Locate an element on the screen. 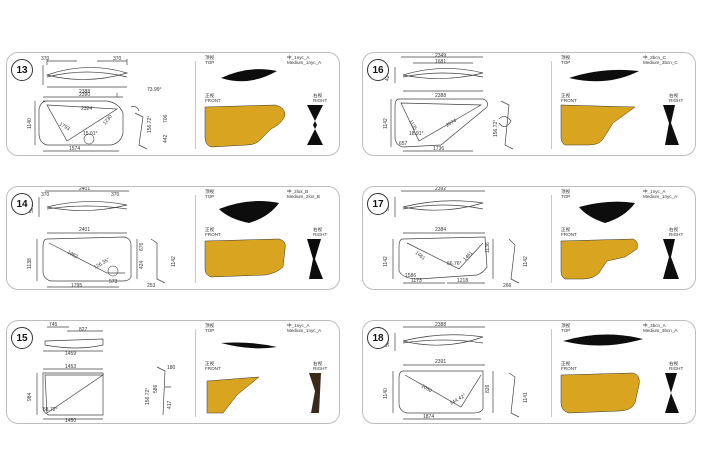  dim-18-g: 144.42° is located at coordinates (458, 400).